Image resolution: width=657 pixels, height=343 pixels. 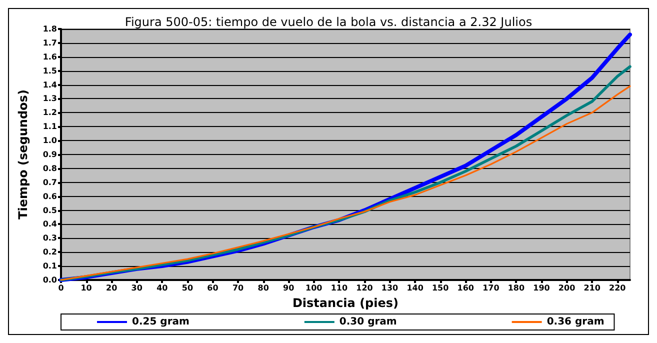 What do you see at coordinates (137, 288) in the screenshot?
I see `x-tick-label: 30` at bounding box center [137, 288].